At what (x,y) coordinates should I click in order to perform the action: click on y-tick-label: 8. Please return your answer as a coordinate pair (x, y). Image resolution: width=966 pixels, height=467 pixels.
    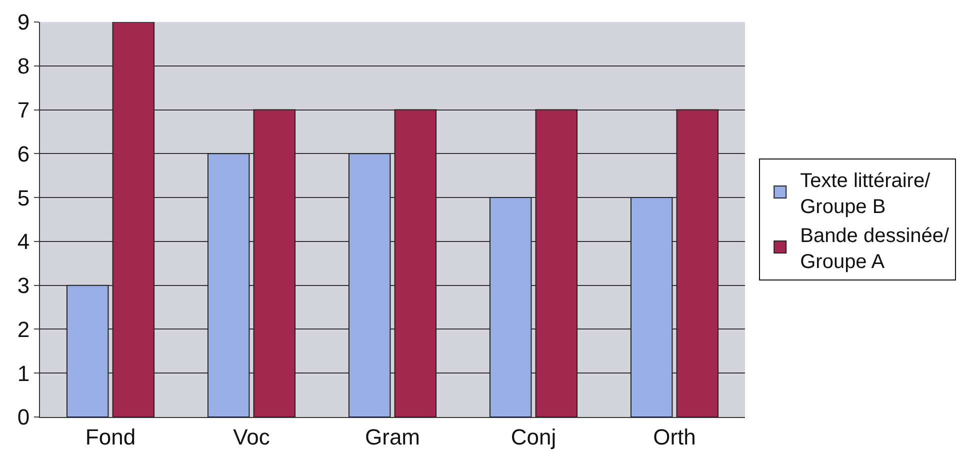
    Looking at the image, I should click on (23, 66).